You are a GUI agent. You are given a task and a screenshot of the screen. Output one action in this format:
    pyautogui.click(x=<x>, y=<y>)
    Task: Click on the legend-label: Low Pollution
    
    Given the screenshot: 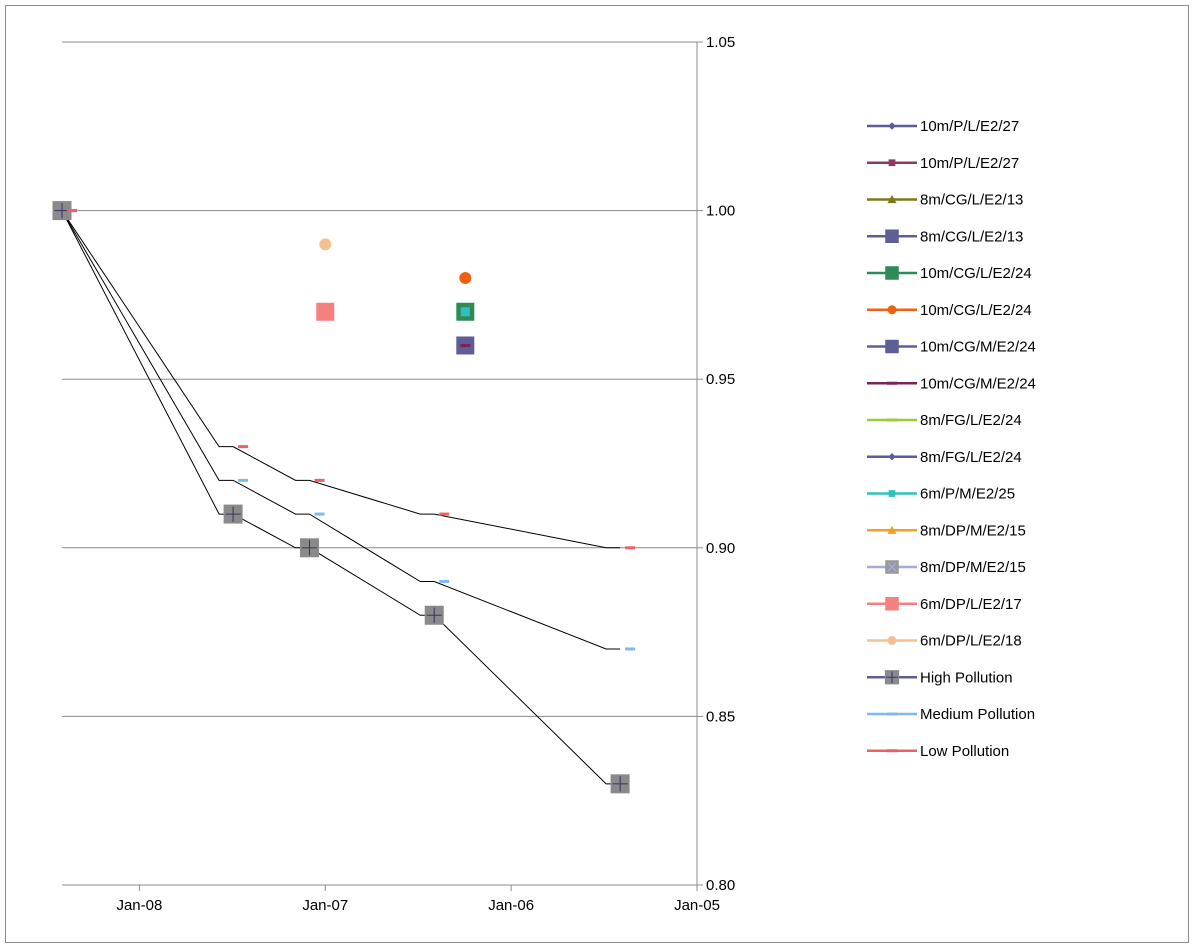 What is the action you would take?
    pyautogui.click(x=964, y=751)
    